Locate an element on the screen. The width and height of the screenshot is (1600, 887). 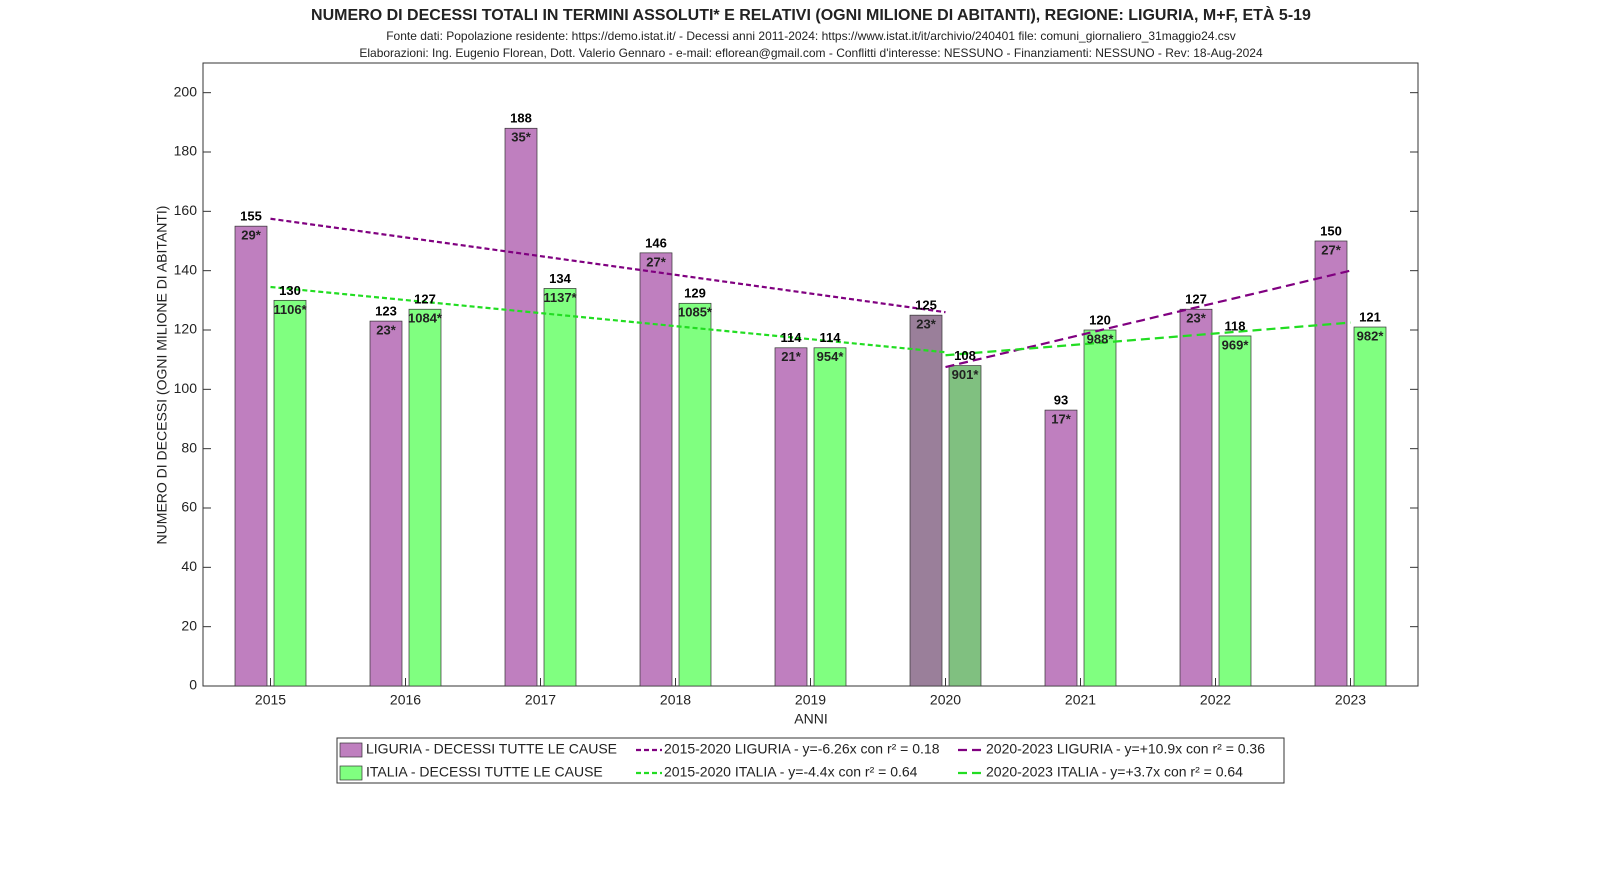
relative-label: 21* is located at coordinates (791, 356).